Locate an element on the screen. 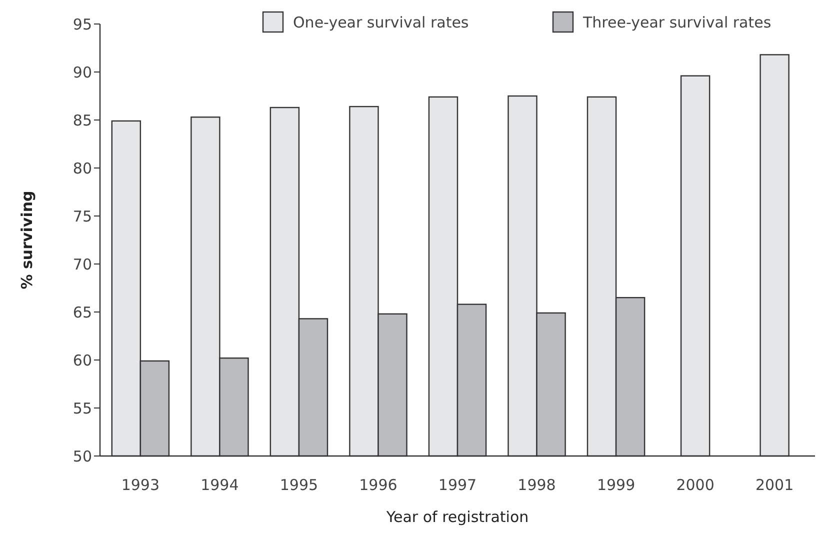 This screenshot has height=536, width=831. y-tick-label: 85 is located at coordinates (82, 120).